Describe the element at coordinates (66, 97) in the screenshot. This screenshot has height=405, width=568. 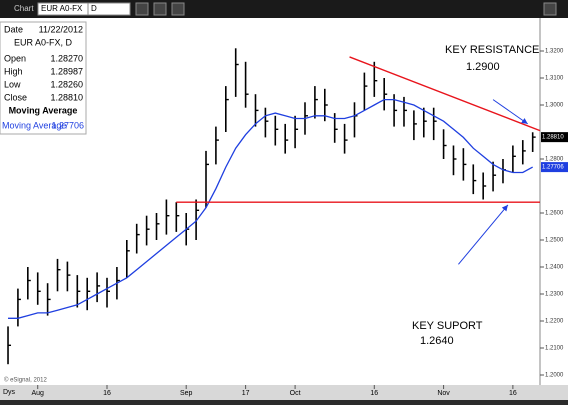
I see `info-value: 1.28810` at that location.